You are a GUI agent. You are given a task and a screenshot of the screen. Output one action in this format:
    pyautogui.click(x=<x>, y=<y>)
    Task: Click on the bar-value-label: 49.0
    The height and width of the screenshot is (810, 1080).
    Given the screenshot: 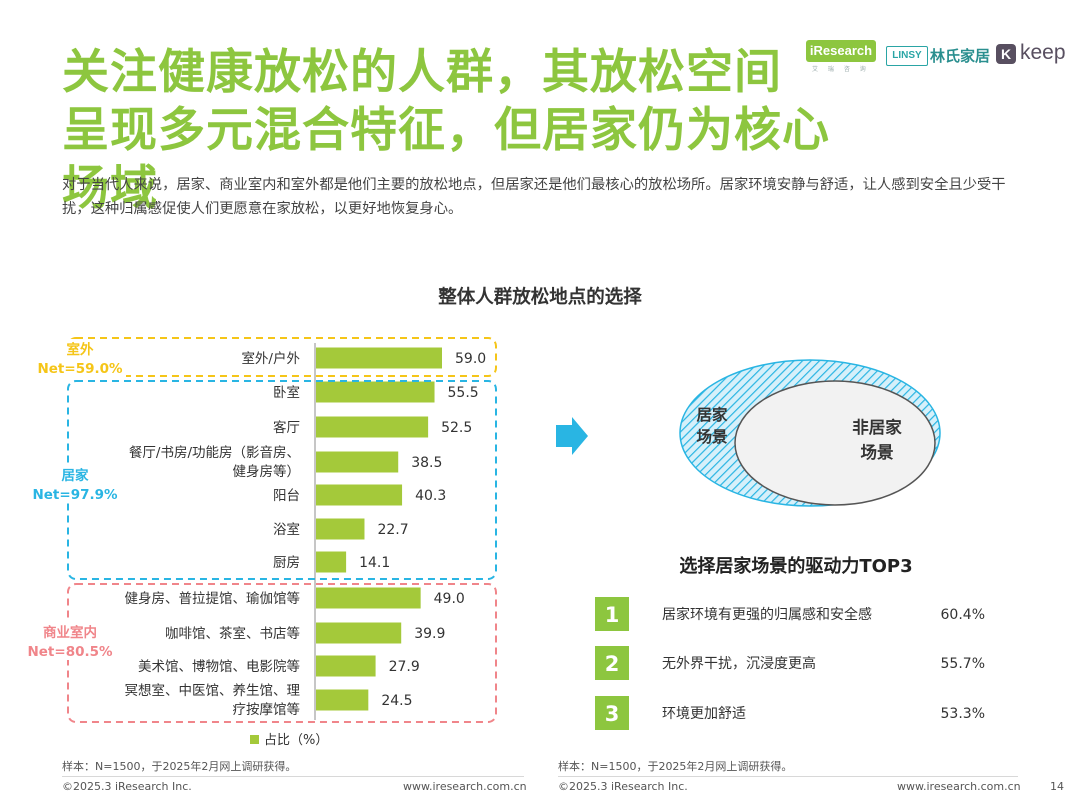 What is the action you would take?
    pyautogui.click(x=449, y=599)
    